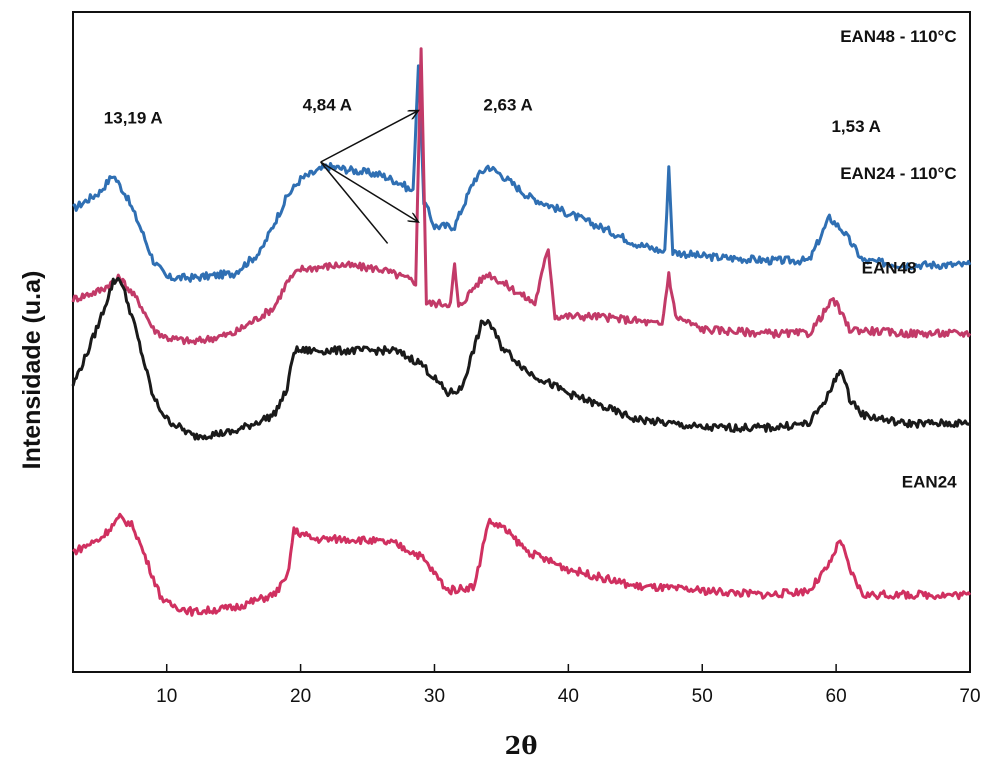  Describe the element at coordinates (969, 696) in the screenshot. I see `x-tick-label-70: 70` at that location.